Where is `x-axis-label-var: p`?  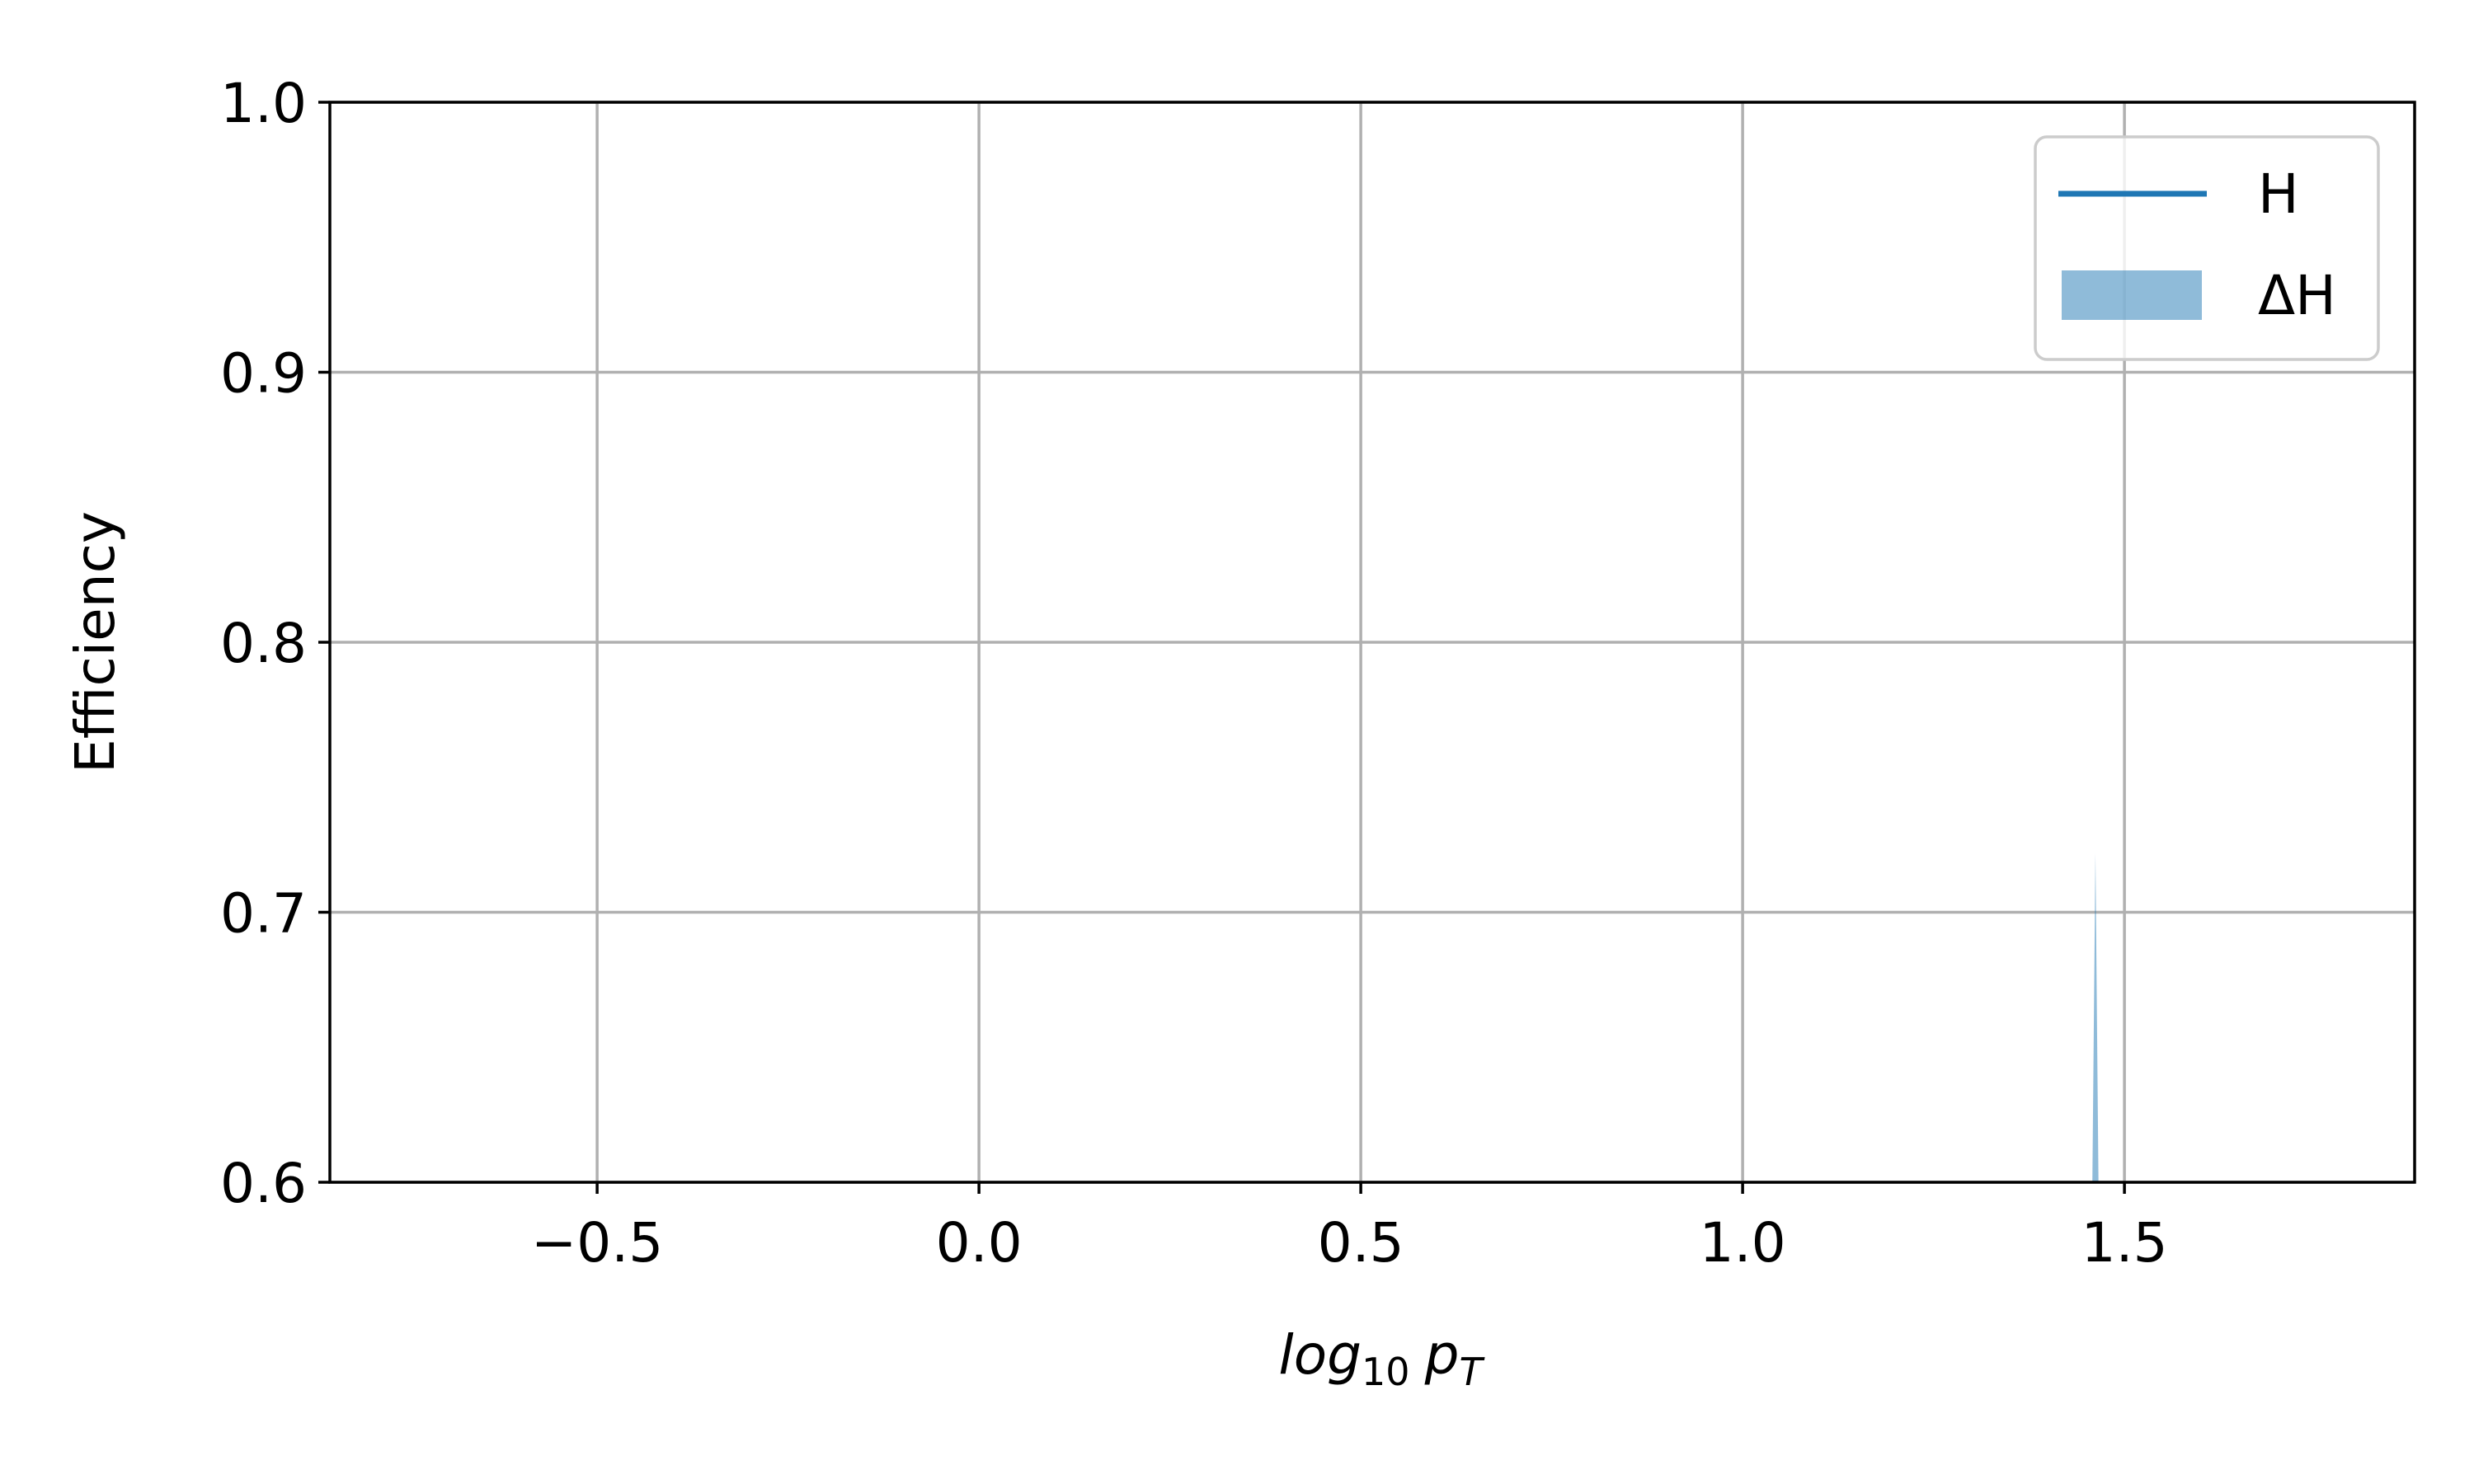
x-axis-label-var: p is located at coordinates (1442, 1355).